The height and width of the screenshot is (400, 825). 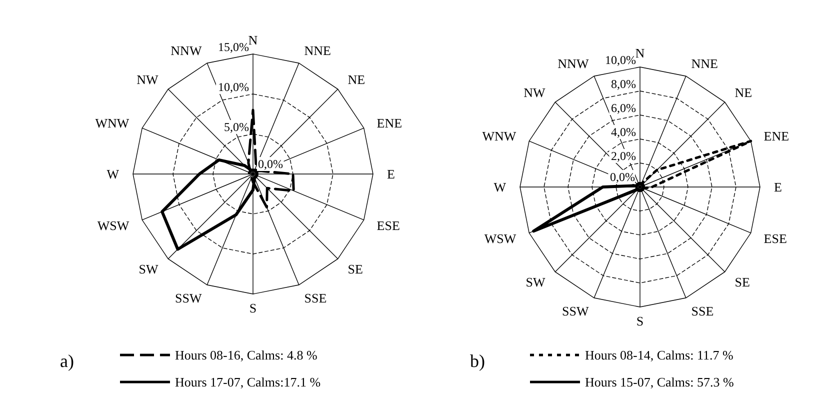 What do you see at coordinates (623, 156) in the screenshot?
I see `y-tick-label: 2,0%` at bounding box center [623, 156].